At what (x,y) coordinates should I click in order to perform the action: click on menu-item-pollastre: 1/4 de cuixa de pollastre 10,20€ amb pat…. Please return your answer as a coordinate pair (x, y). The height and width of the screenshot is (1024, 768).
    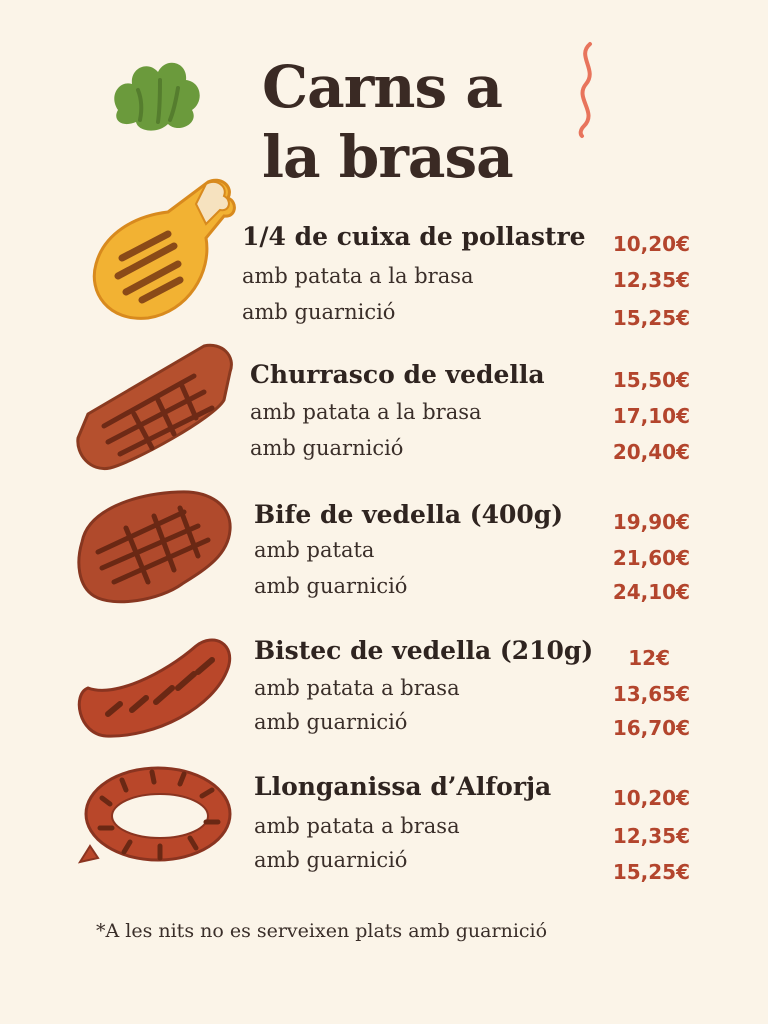
    Looking at the image, I should click on (384, 282).